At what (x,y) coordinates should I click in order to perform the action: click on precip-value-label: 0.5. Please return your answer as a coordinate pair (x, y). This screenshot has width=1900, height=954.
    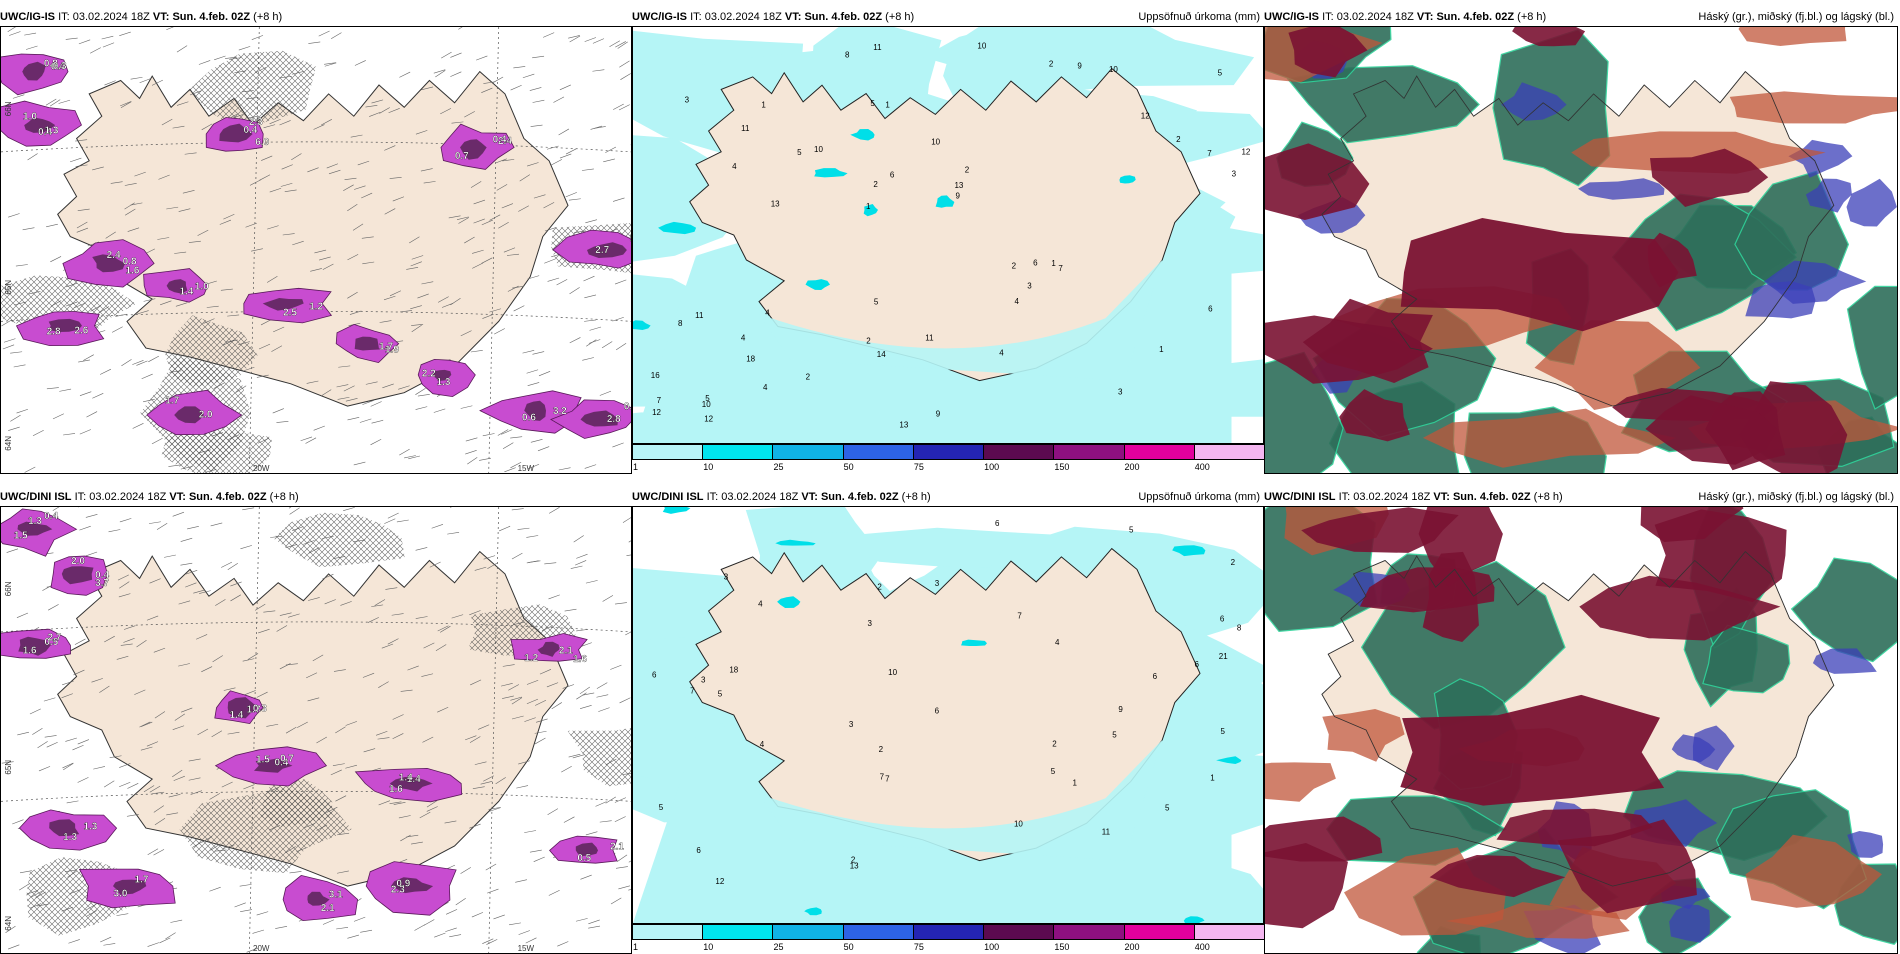
    Looking at the image, I should click on (584, 858).